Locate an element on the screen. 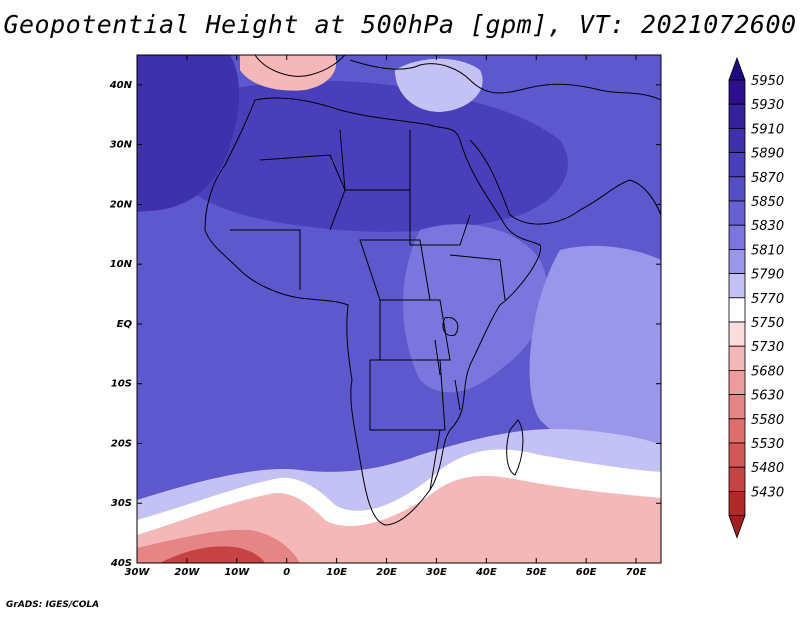  mediterranean-north-coast is located at coordinates (505, 80).